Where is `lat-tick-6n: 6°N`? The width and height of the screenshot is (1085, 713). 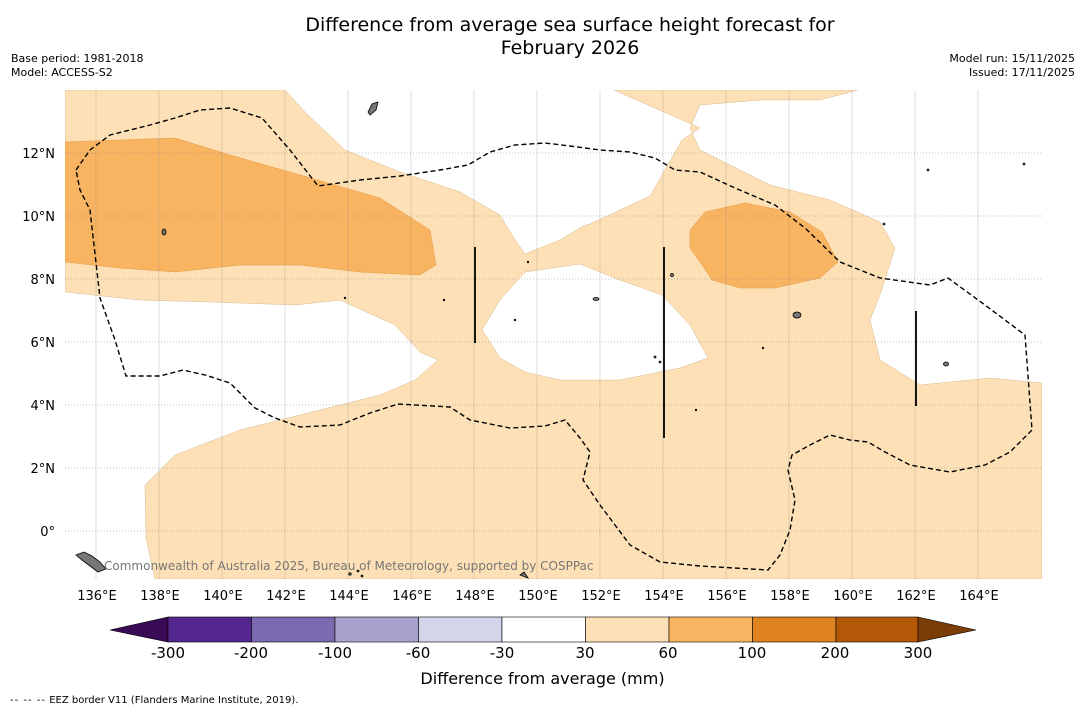 lat-tick-6n: 6°N is located at coordinates (43, 343).